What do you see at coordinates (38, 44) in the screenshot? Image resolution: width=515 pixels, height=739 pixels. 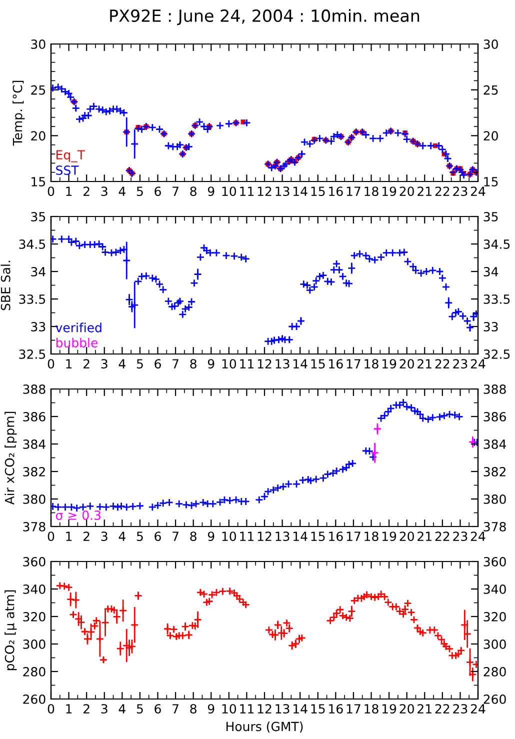 I see `y-tick-label: 30` at bounding box center [38, 44].